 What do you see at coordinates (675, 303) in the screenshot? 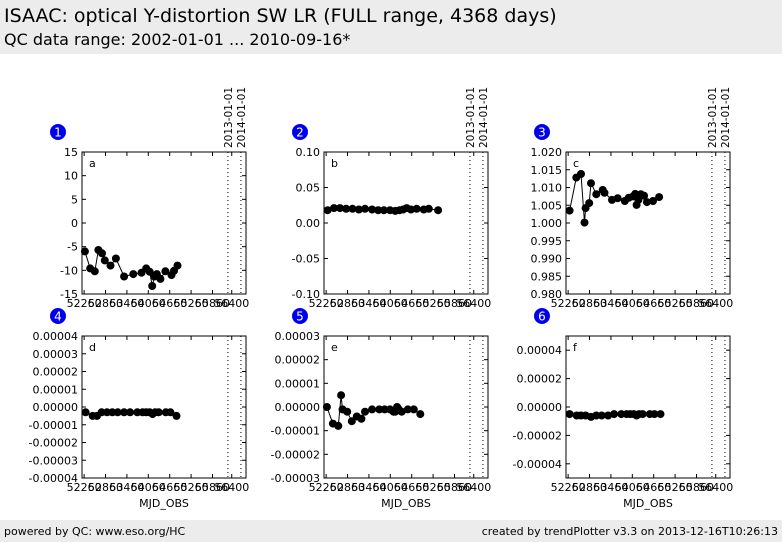
I see `x-tick-label: 55260` at bounding box center [675, 303].